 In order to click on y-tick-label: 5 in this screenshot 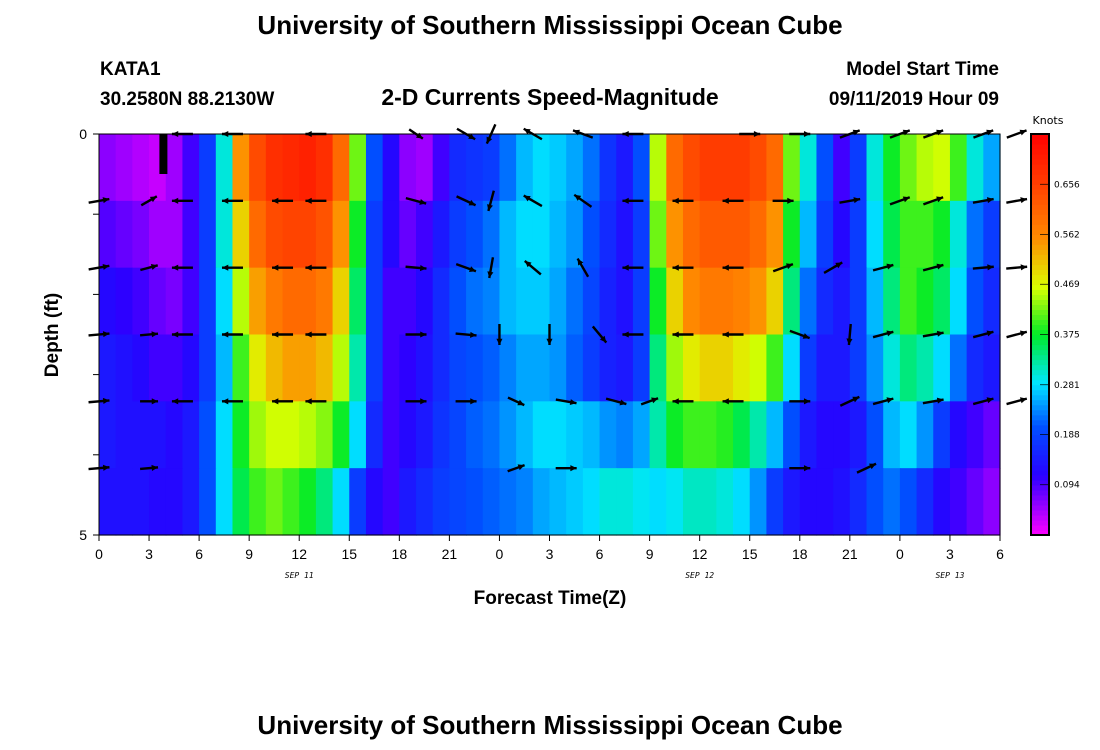, I will do `click(83, 535)`.